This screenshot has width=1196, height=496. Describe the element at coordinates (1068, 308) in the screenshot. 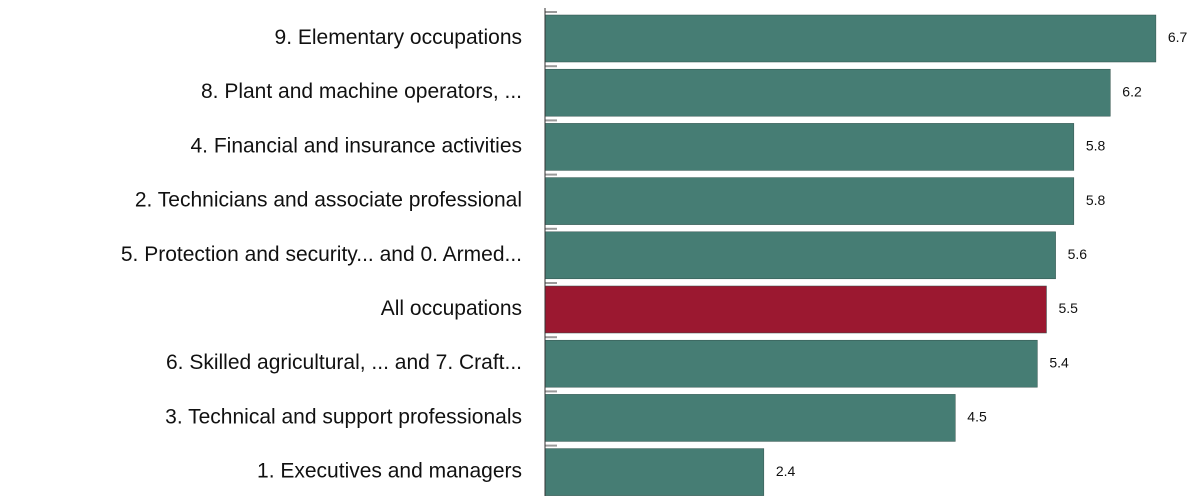

I see `value-label: 5.5` at that location.